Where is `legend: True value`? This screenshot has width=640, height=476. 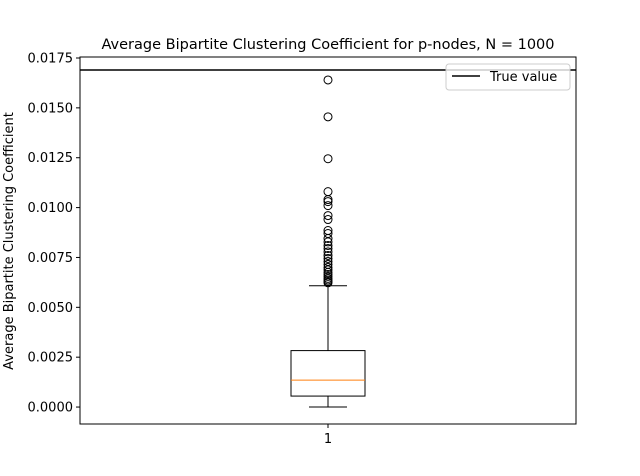
legend: True value is located at coordinates (508, 77).